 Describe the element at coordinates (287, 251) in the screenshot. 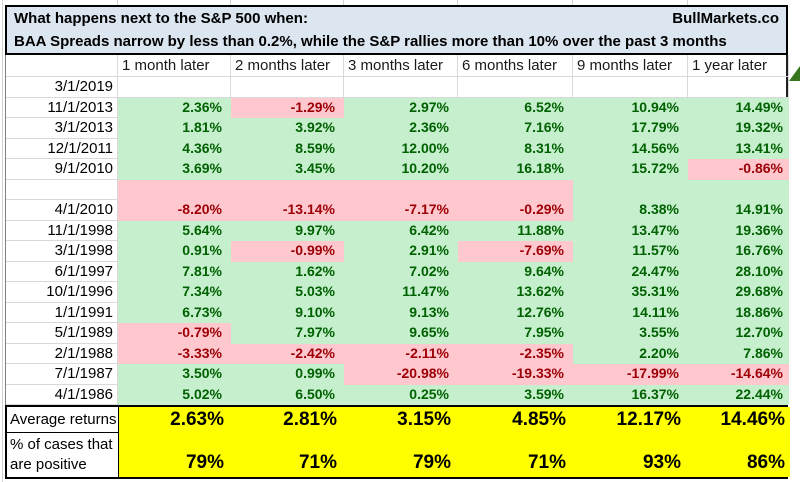

I see `return-cell: -0.99%` at that location.